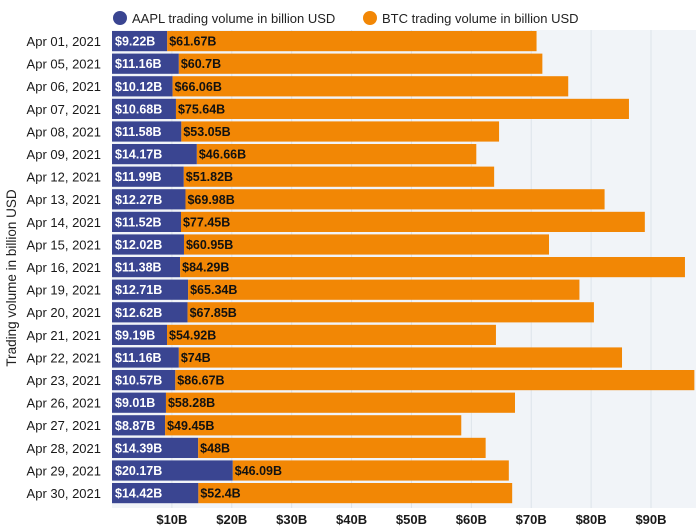 Image resolution: width=700 pixels, height=532 pixels. What do you see at coordinates (191, 403) in the screenshot?
I see `data-label-btc: $58.28B` at bounding box center [191, 403].